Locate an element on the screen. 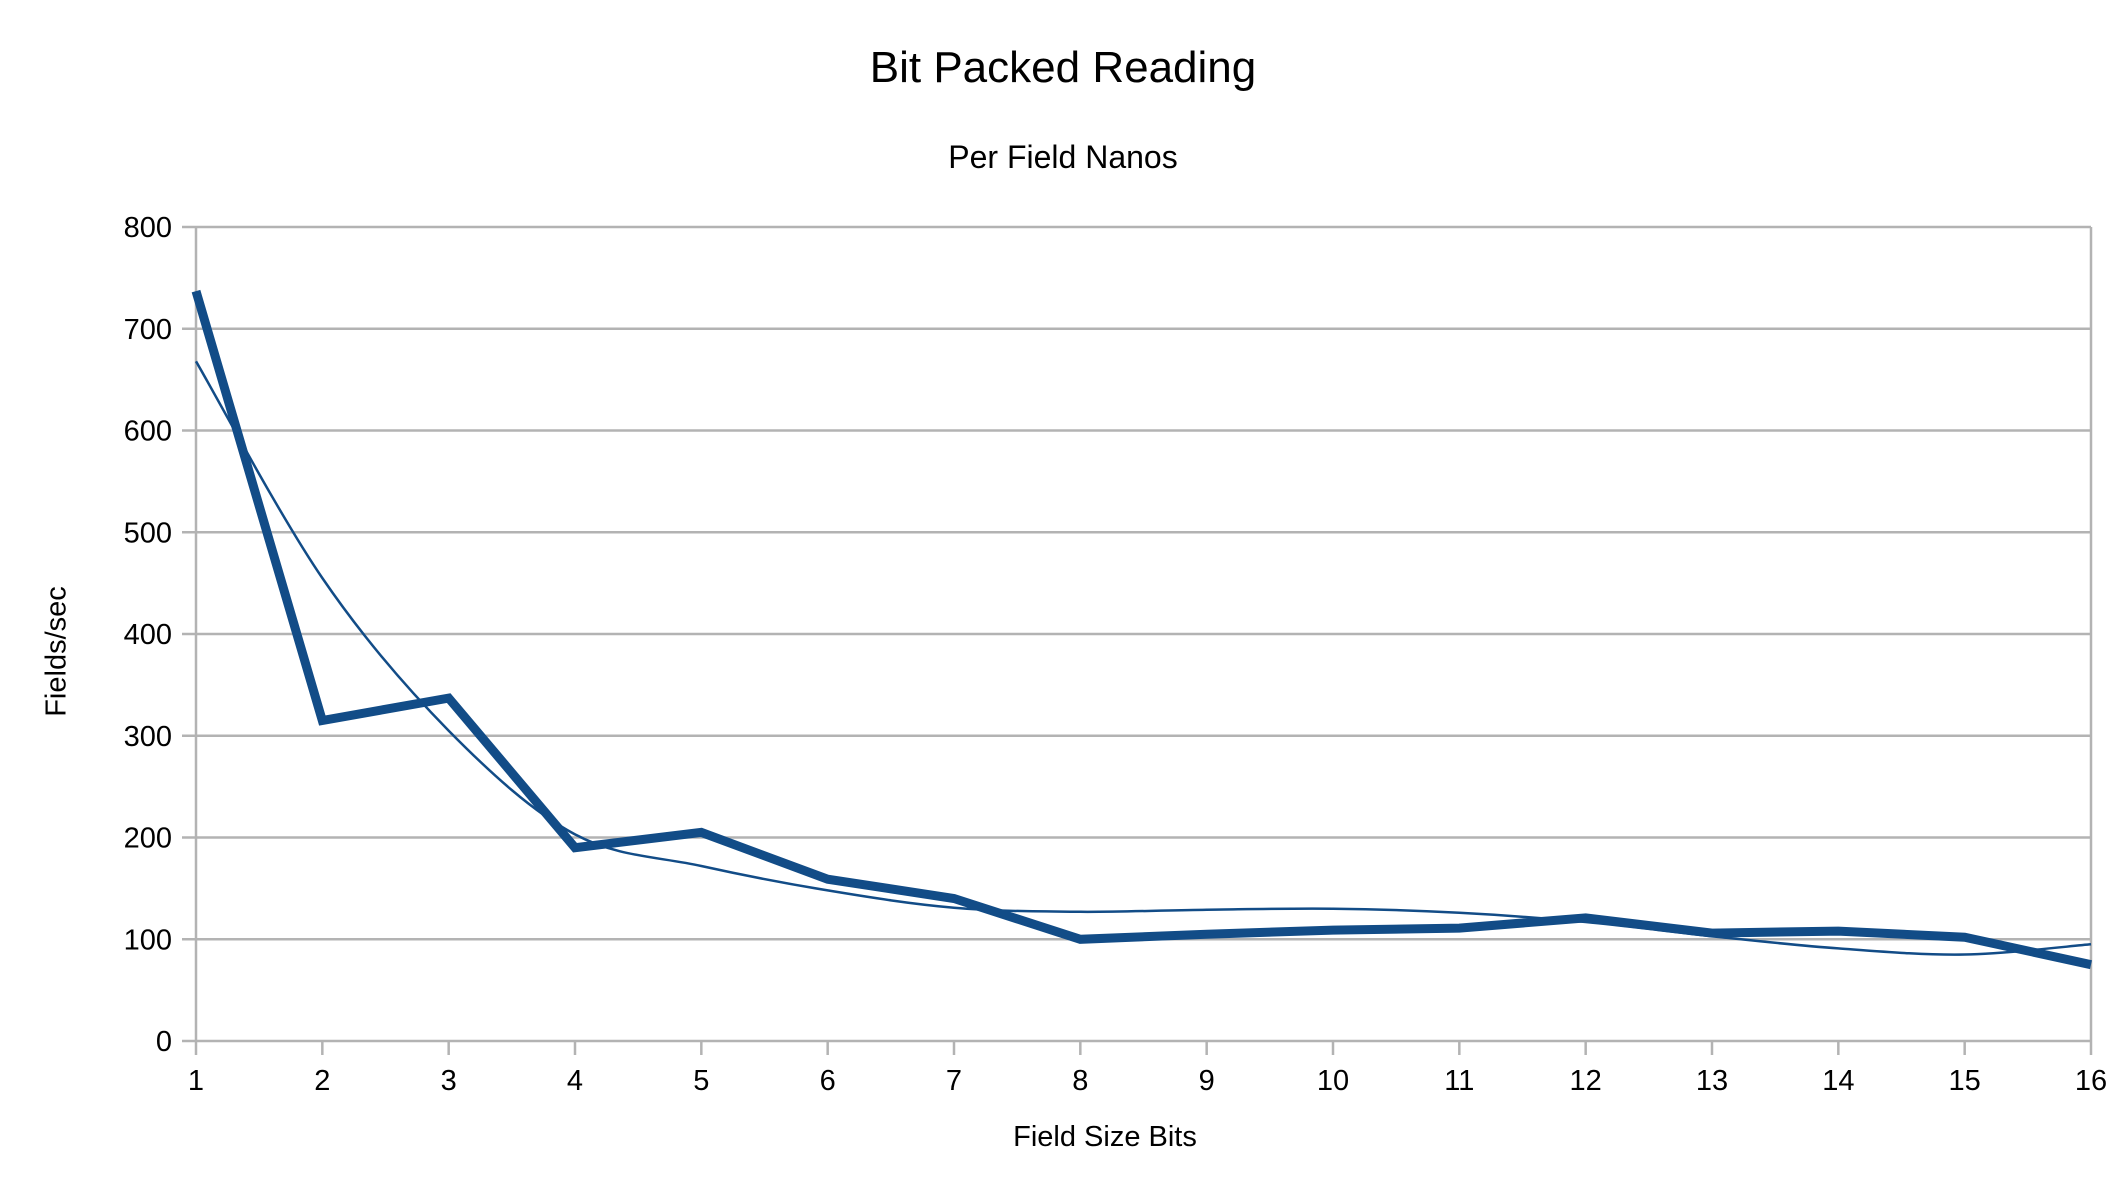  x-tick-label: 1 is located at coordinates (196, 1081).